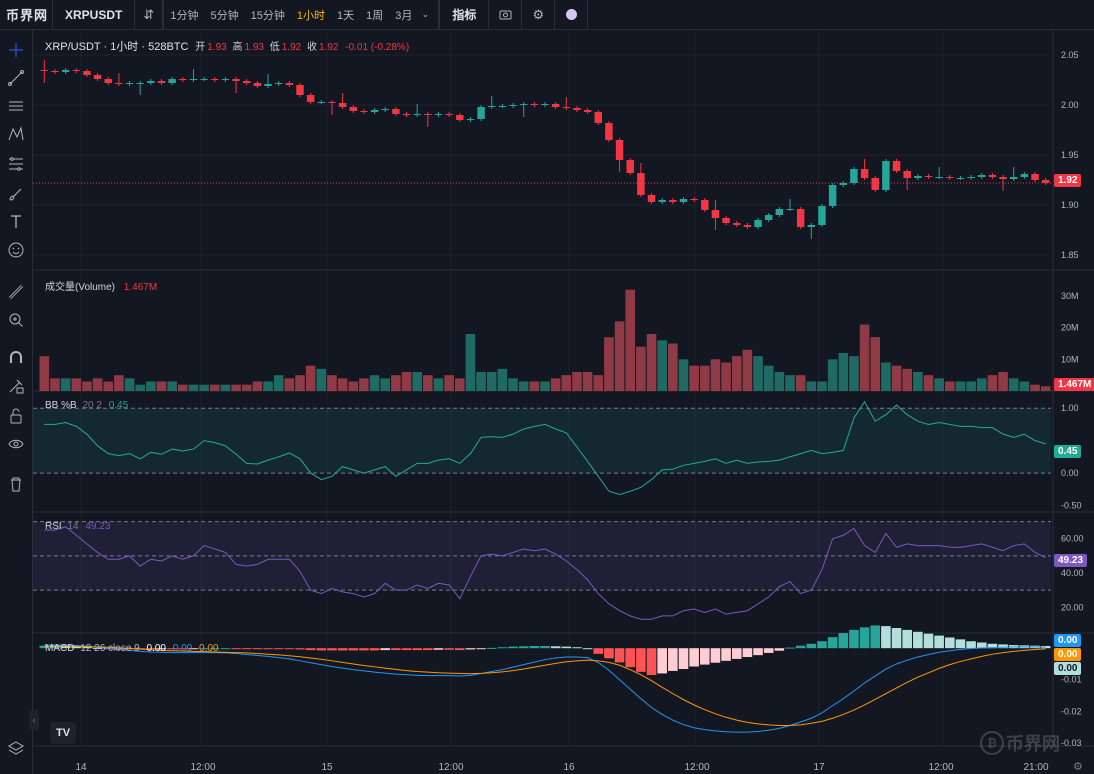  I want to click on settings-icon: ⚙, so click(1078, 767).